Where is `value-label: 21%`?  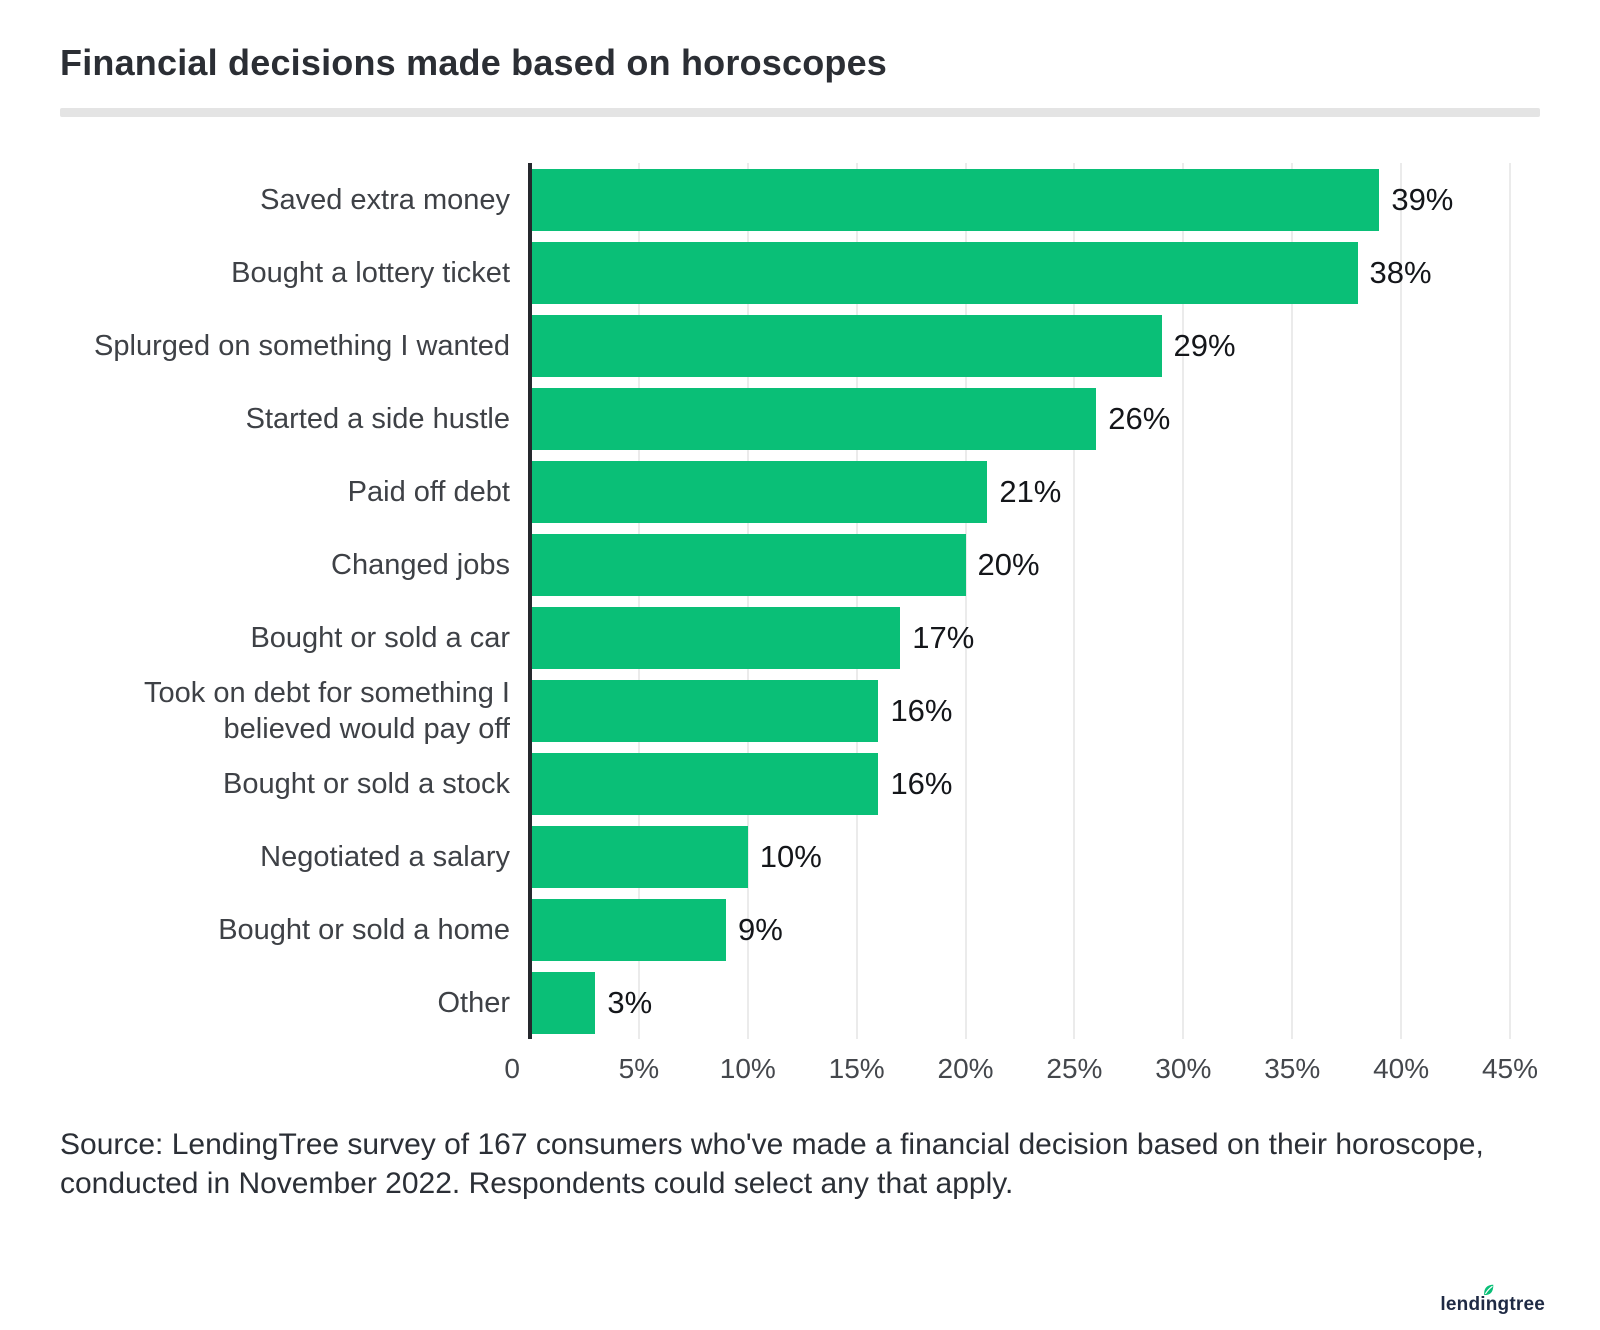
value-label: 21% is located at coordinates (1030, 491).